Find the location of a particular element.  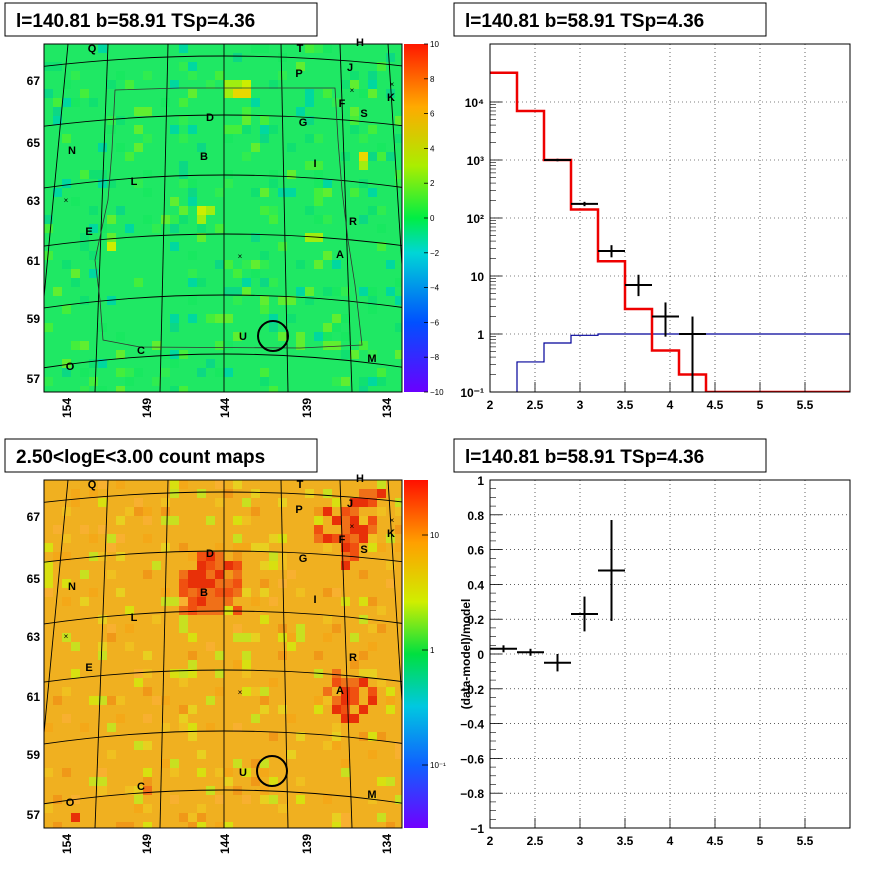

colorbar-tick-label: 10 is located at coordinates (434, 535).